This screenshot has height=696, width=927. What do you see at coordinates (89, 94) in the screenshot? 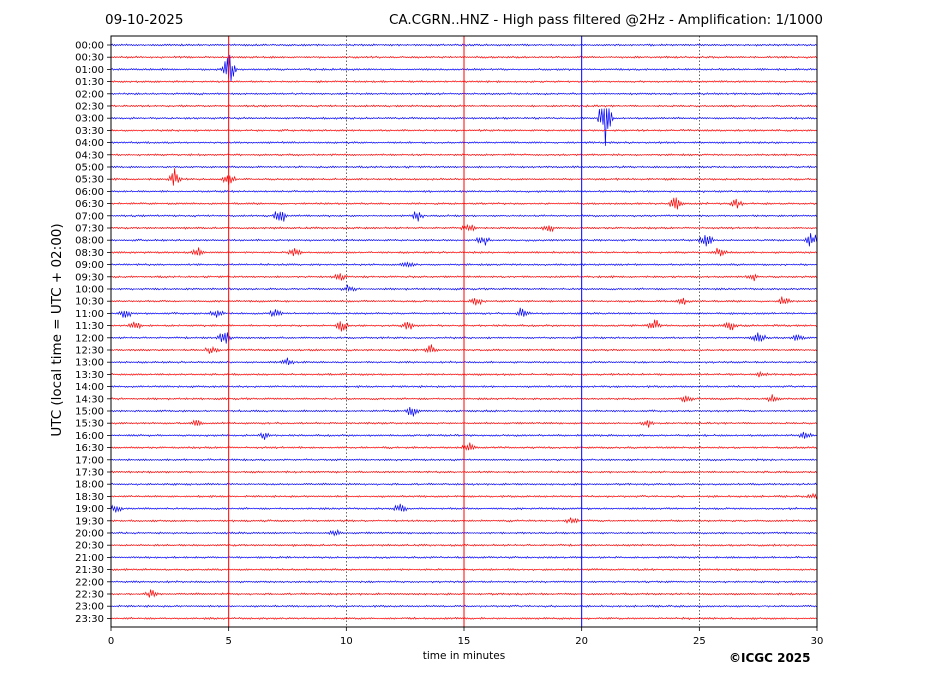
I see `y-tick-label-0200: 02:00` at bounding box center [89, 94].